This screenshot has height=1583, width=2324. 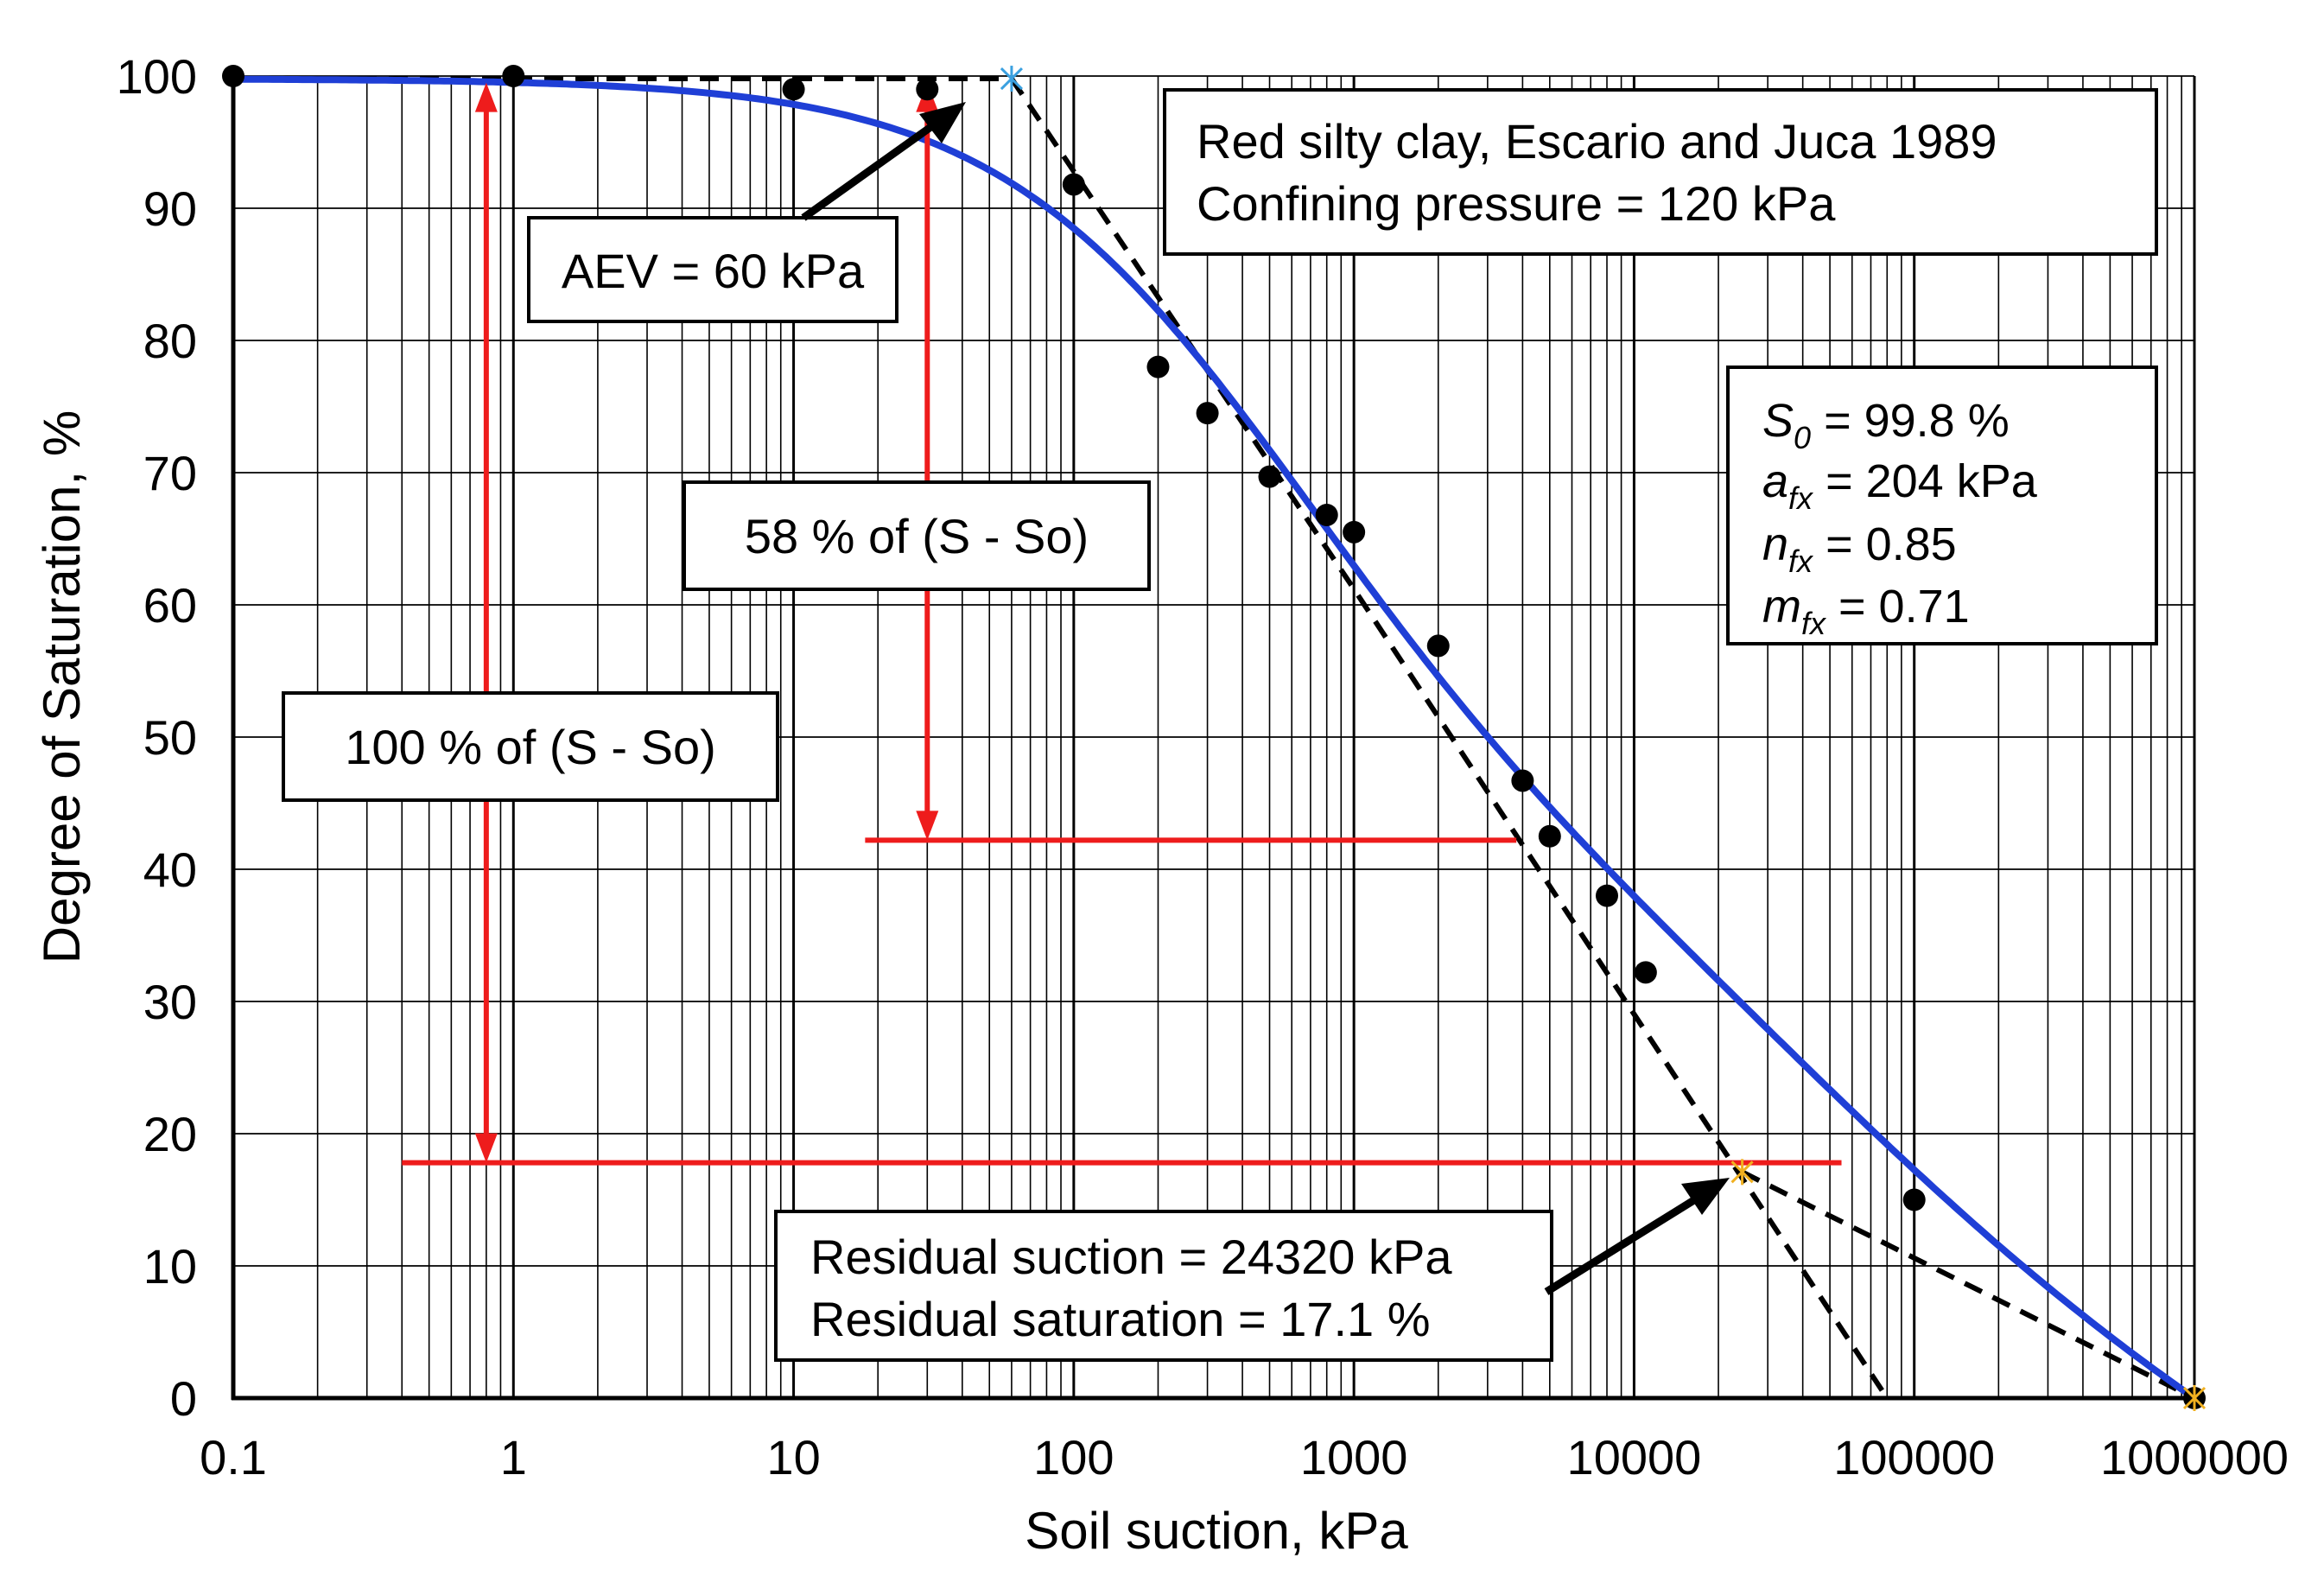 I want to click on aev-label: AEV = 60 kPa, so click(x=713, y=271).